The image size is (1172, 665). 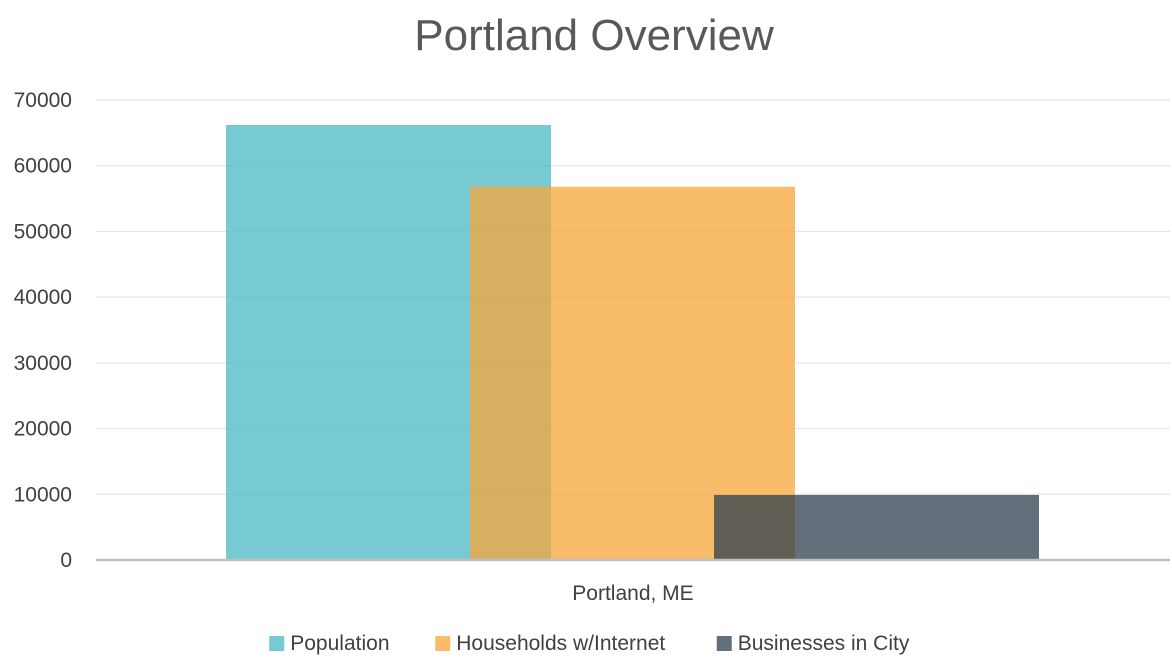 What do you see at coordinates (632, 593) in the screenshot?
I see `x-category-label: Portland, ME` at bounding box center [632, 593].